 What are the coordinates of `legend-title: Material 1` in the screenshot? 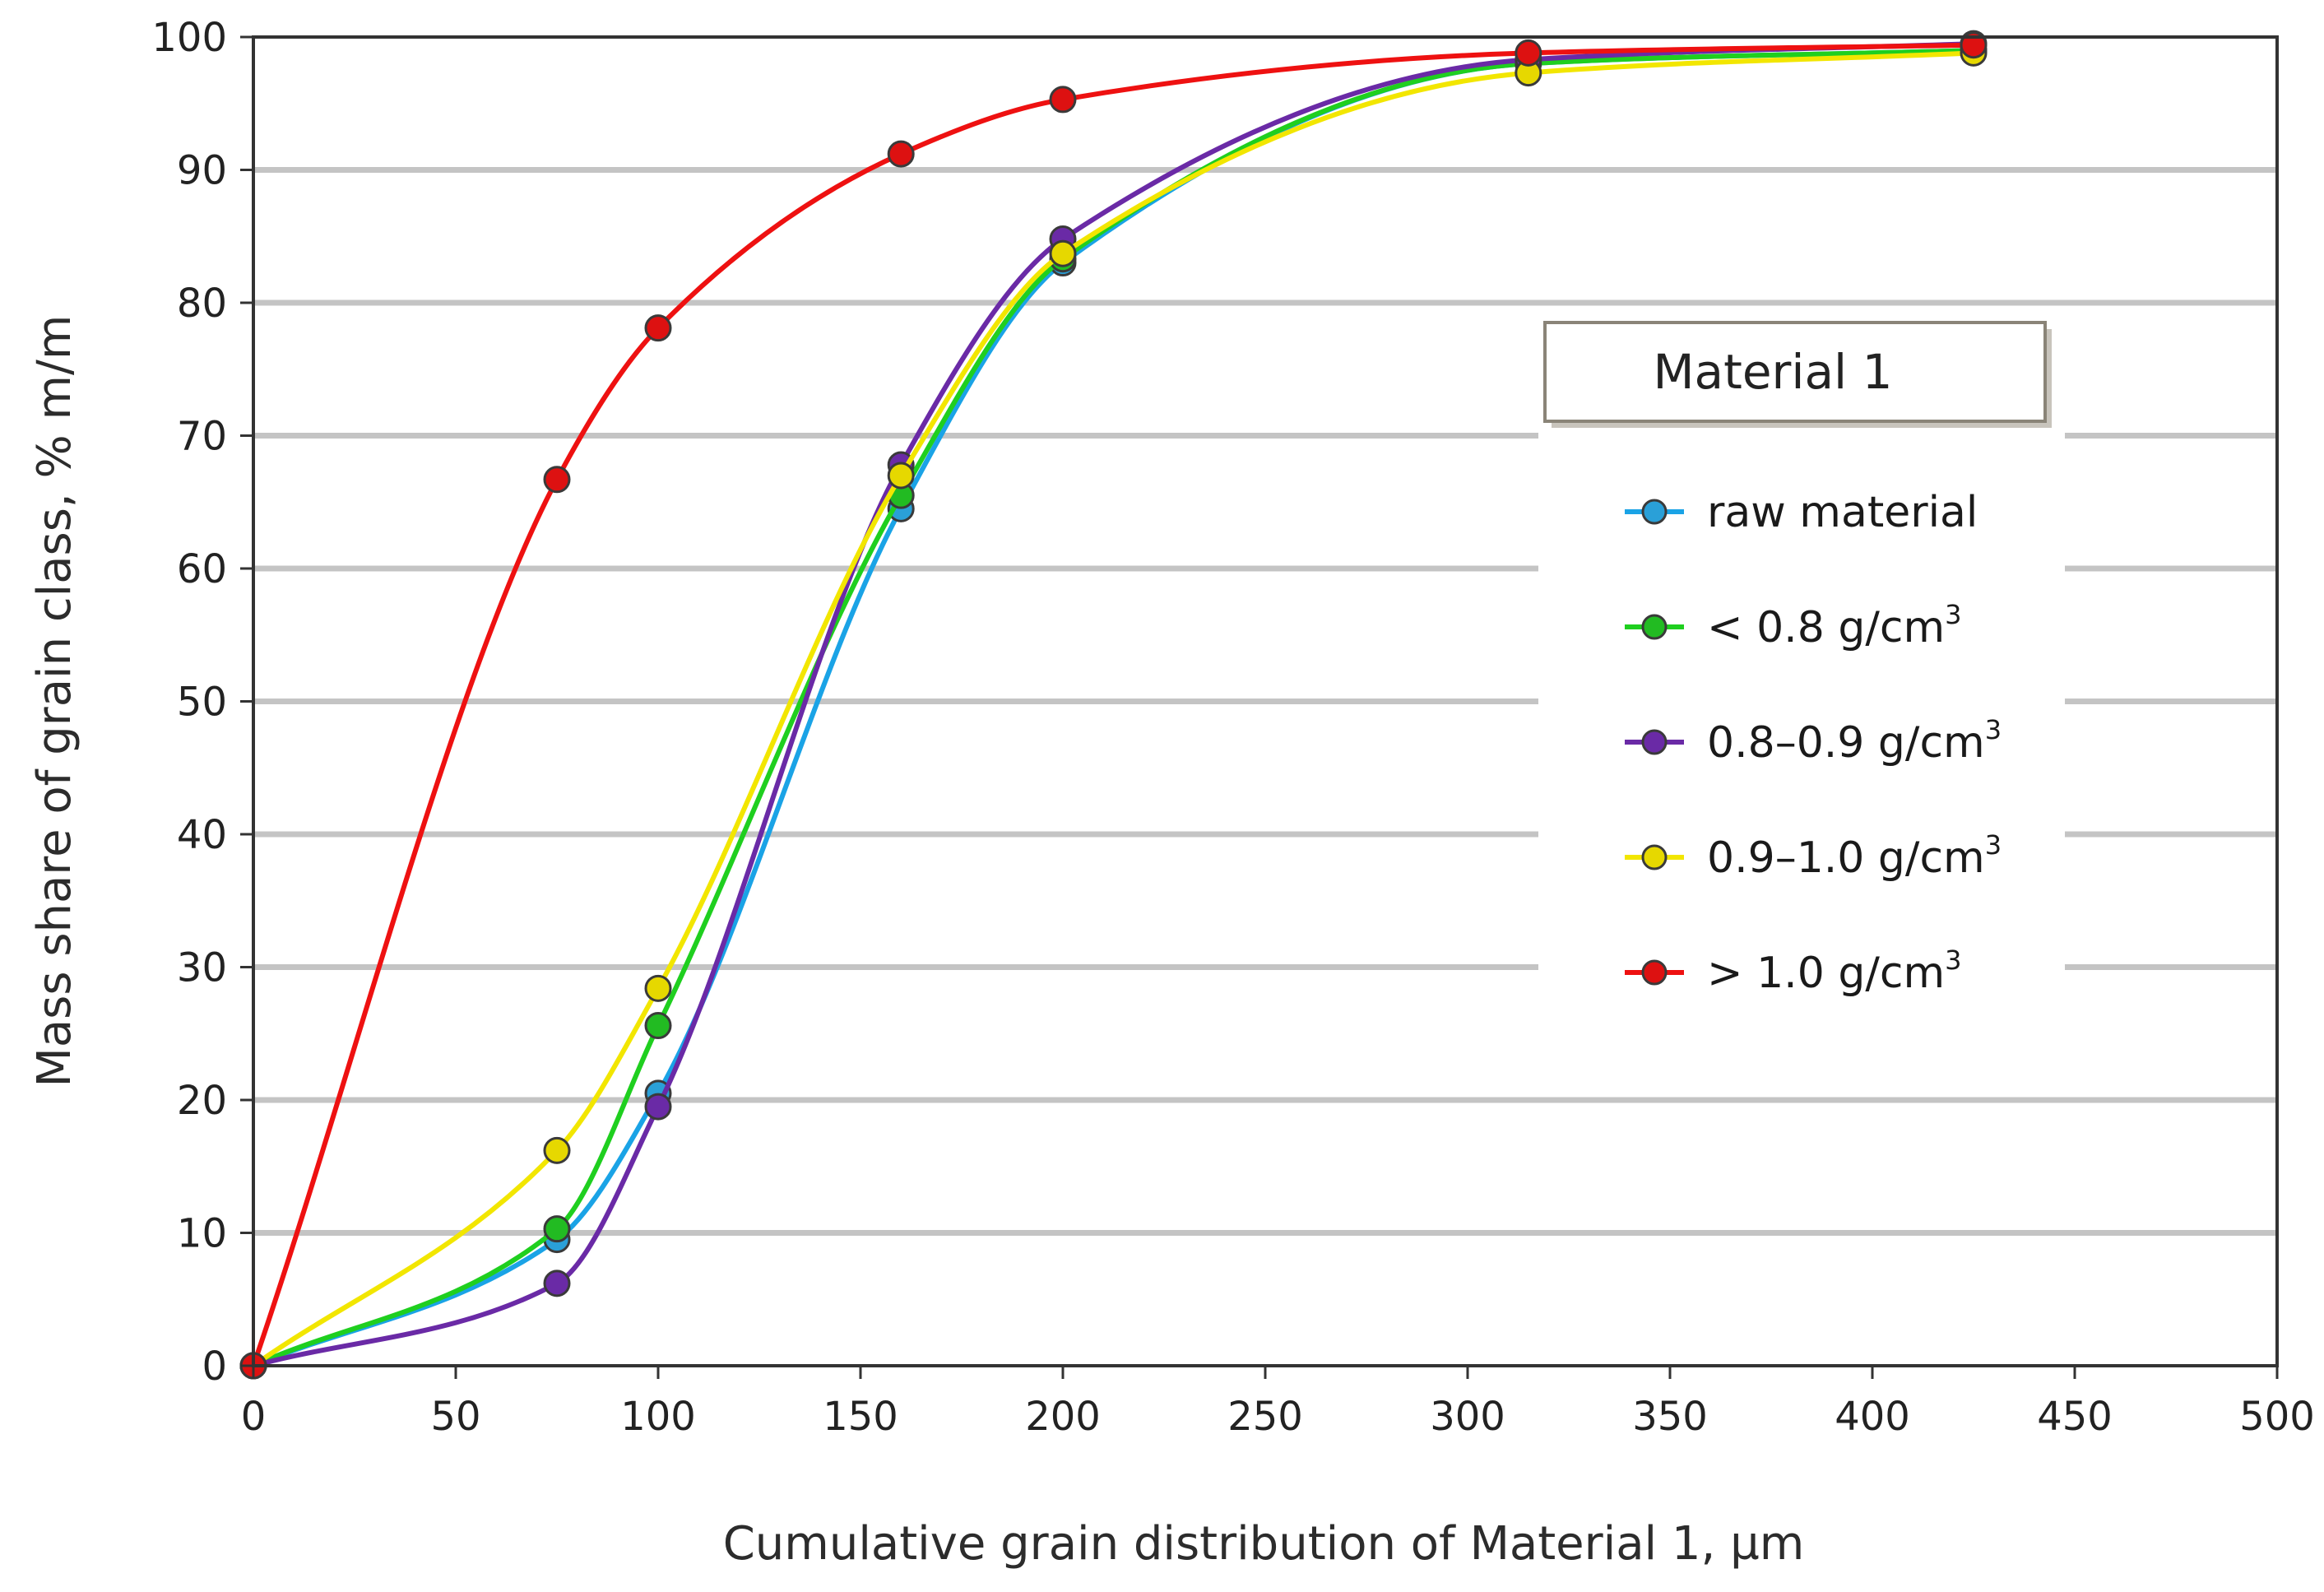 It's located at (1773, 372).